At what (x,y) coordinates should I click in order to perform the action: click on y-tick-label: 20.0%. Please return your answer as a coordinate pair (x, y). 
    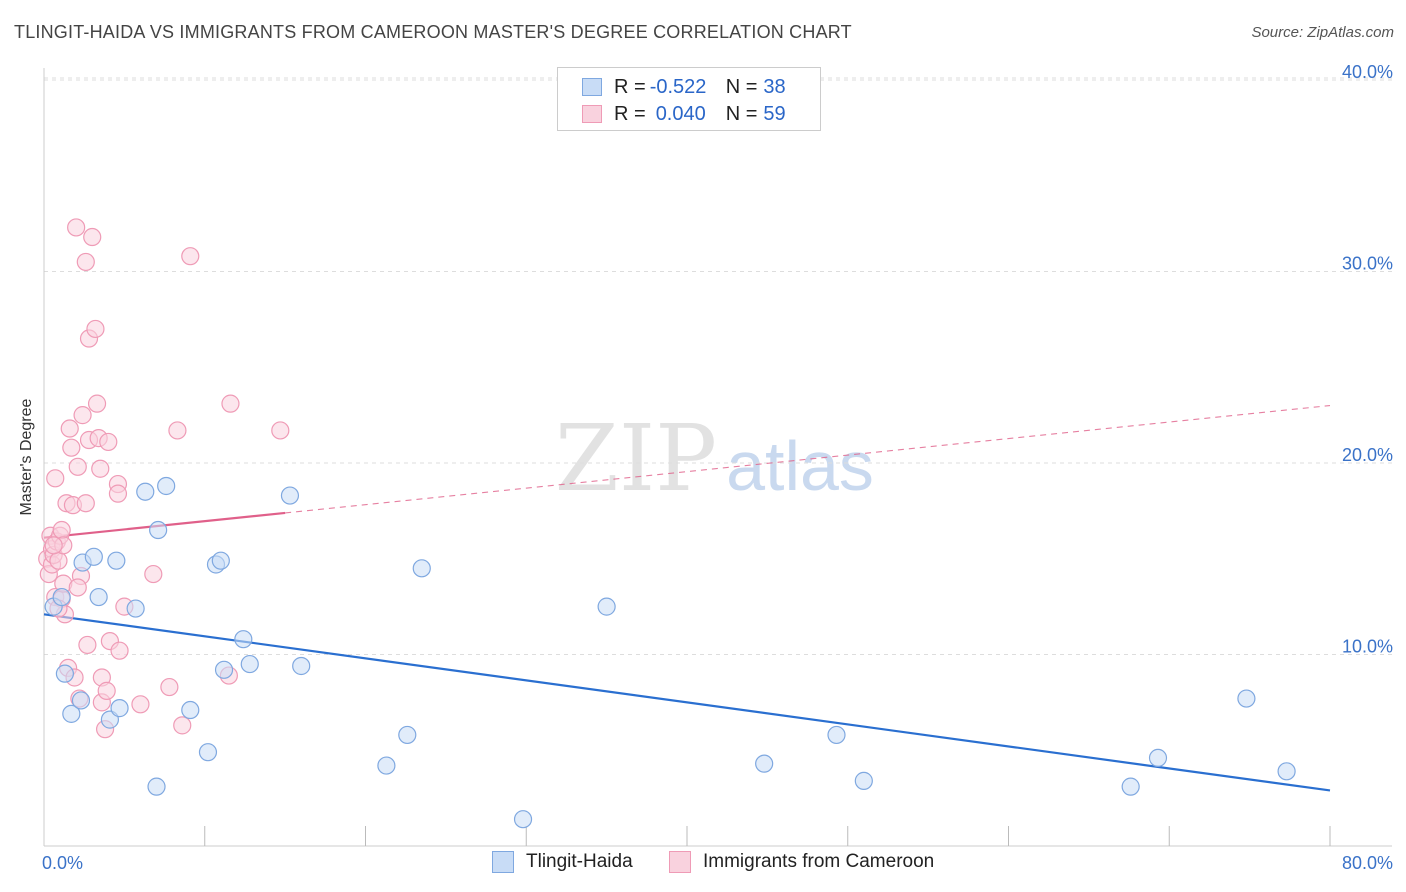
    Looking at the image, I should click on (1367, 455).